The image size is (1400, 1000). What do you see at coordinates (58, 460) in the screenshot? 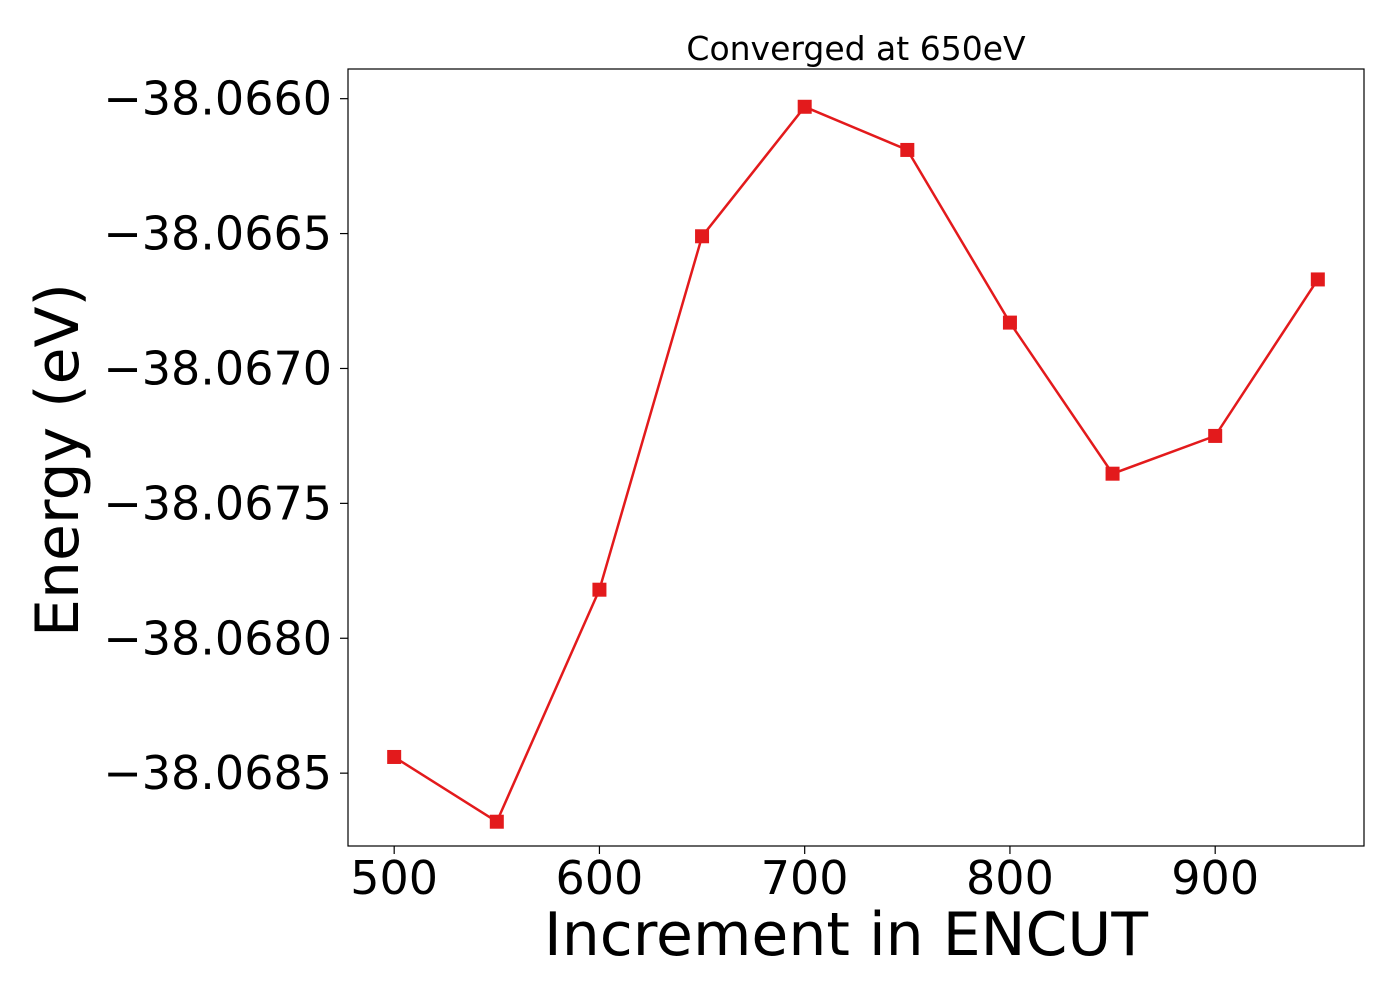
I see `y-axis-label: Energy (eV)` at bounding box center [58, 460].